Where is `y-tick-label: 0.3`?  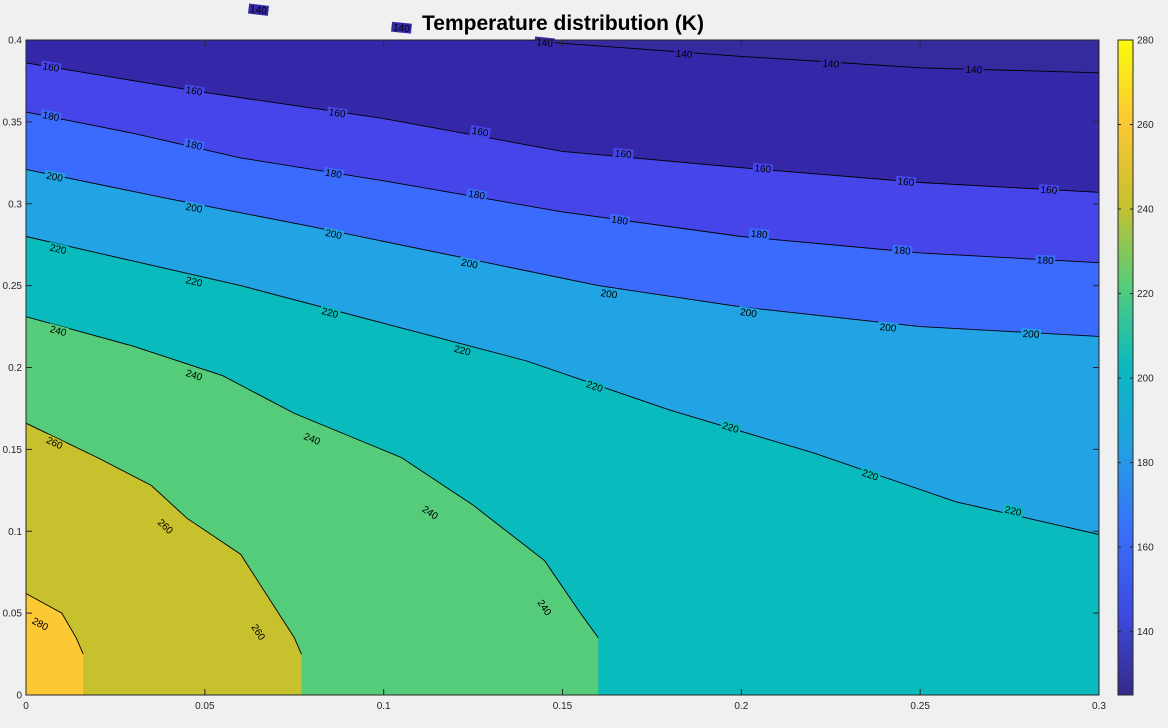
y-tick-label: 0.3 is located at coordinates (15, 204).